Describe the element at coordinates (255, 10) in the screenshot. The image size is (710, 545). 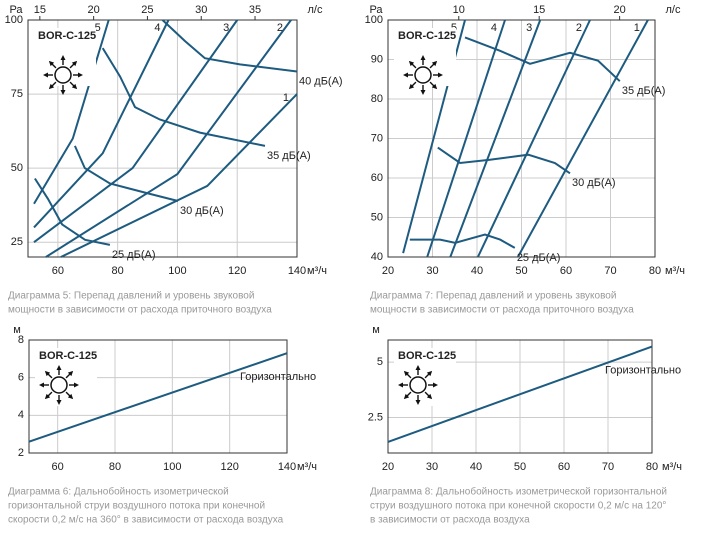
I see `x2-tick-label: 35` at that location.